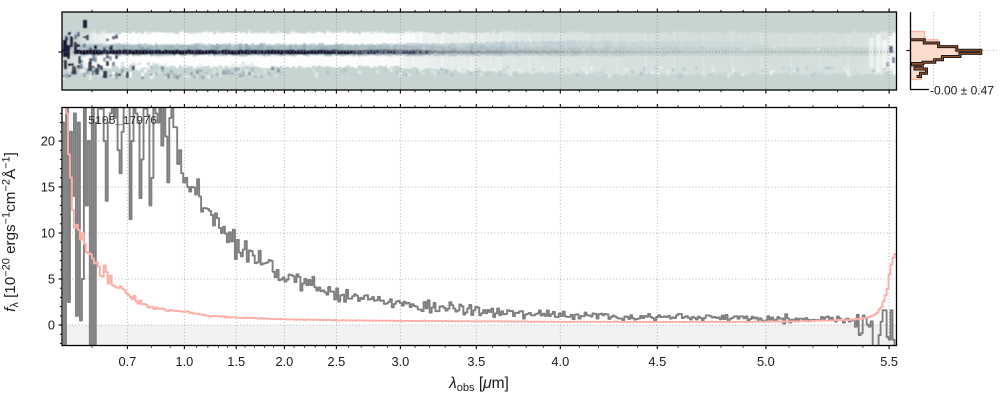 The image size is (1000, 400). I want to click on svg-text: 4.0, so click(560, 361).